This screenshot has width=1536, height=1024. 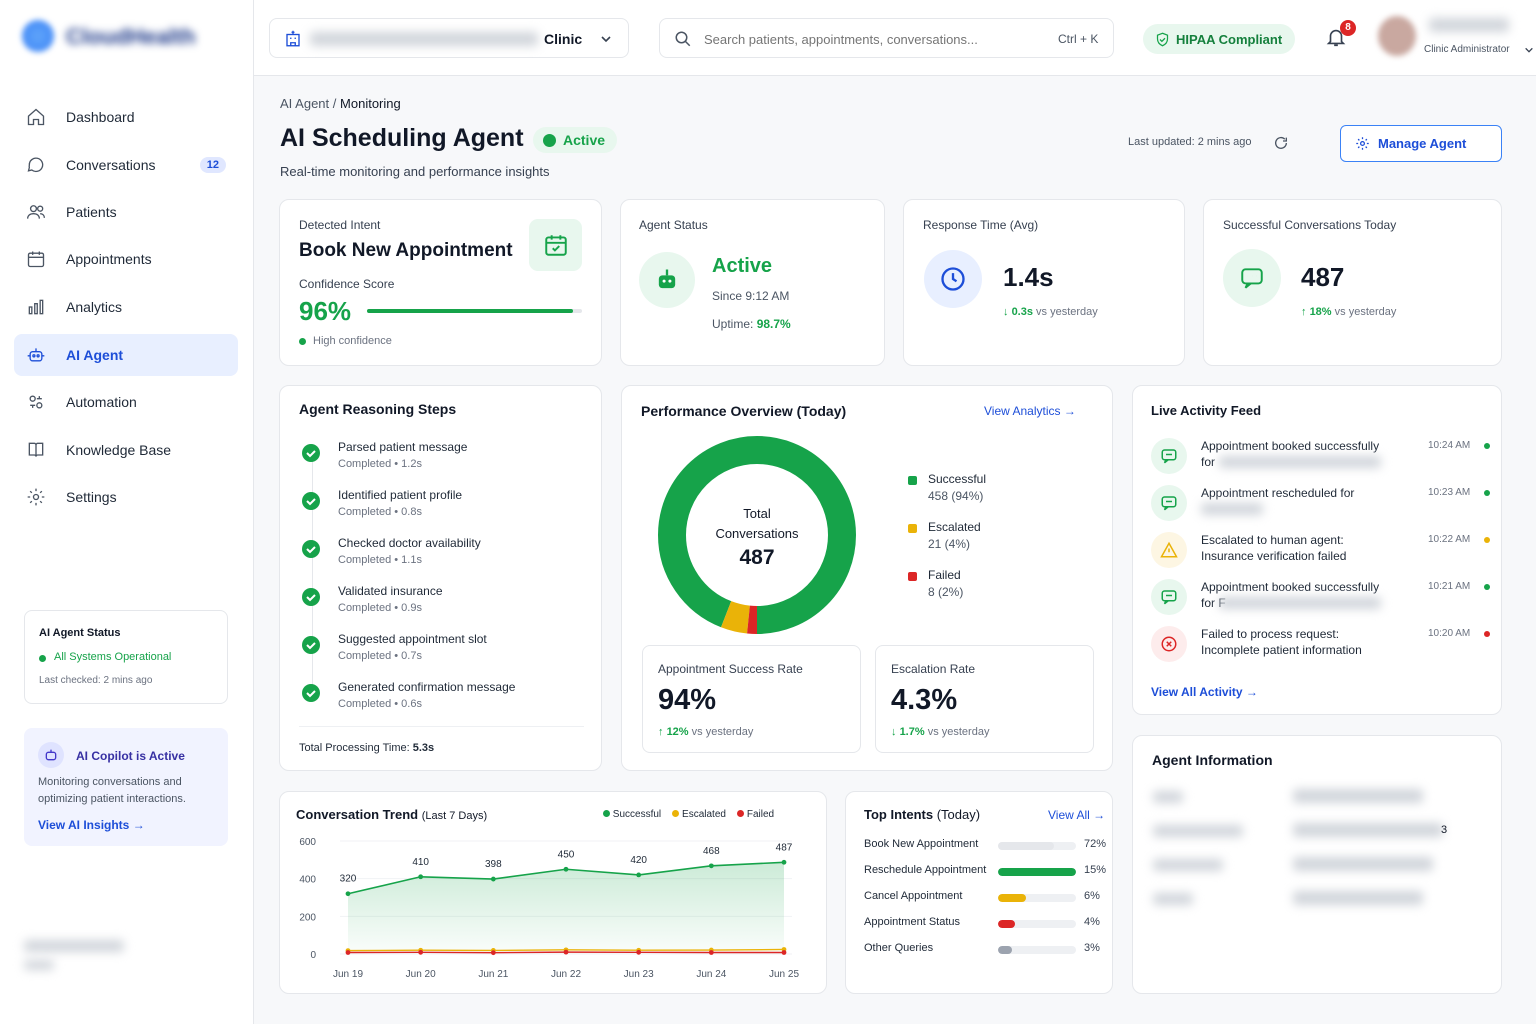 I want to click on legend-failed: Failed, so click(x=760, y=814).